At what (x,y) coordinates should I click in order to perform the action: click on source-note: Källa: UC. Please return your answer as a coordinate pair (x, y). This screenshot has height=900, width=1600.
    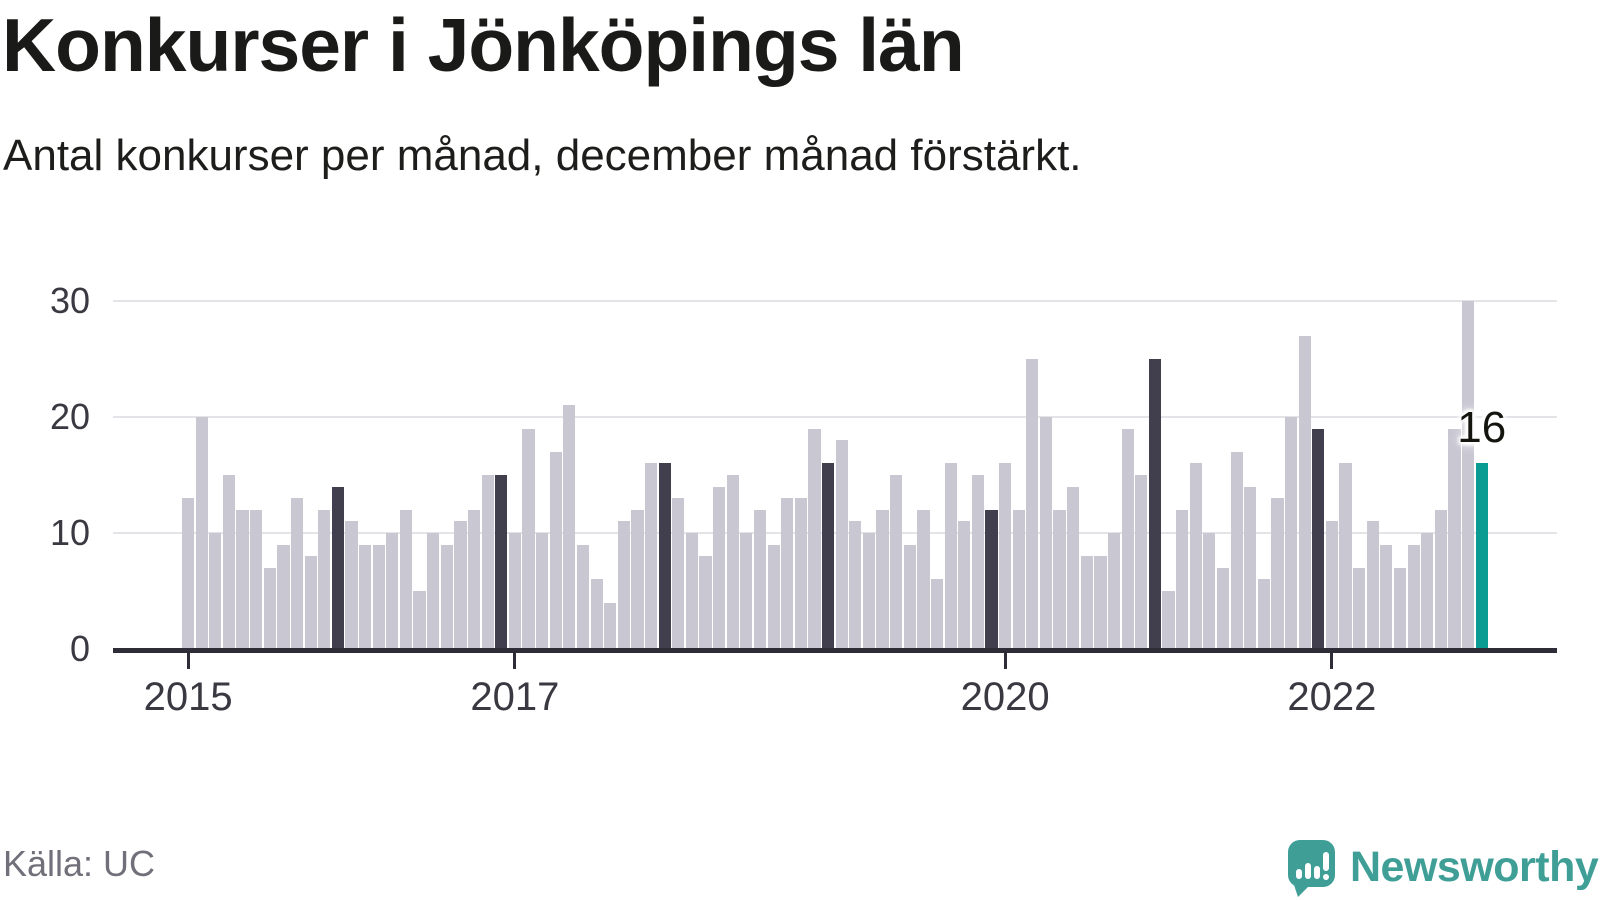
    Looking at the image, I should click on (79, 863).